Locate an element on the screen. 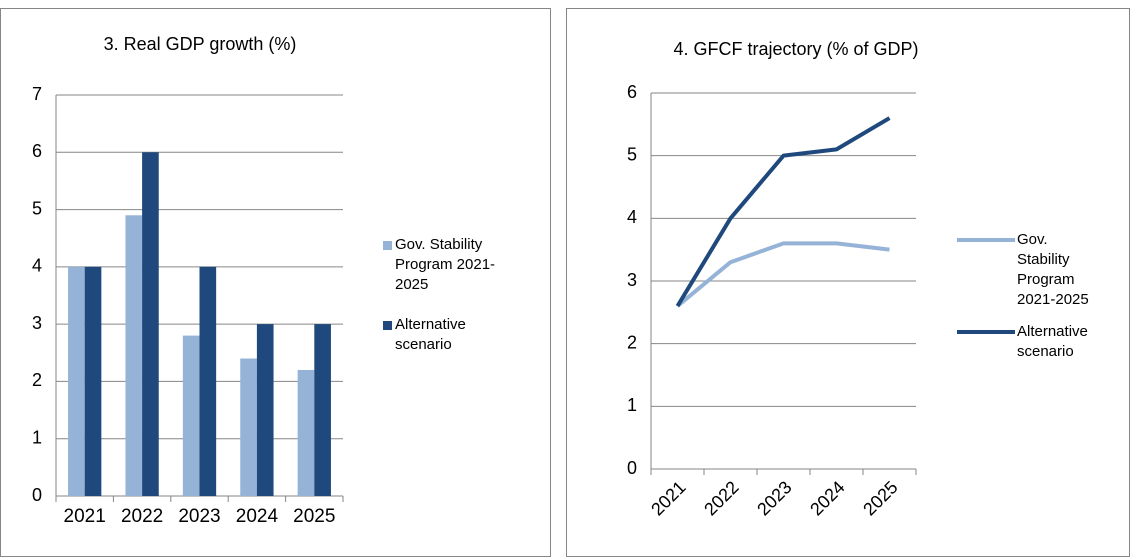 This screenshot has height=557, width=1130. x-tick-label: 2022 is located at coordinates (142, 516).